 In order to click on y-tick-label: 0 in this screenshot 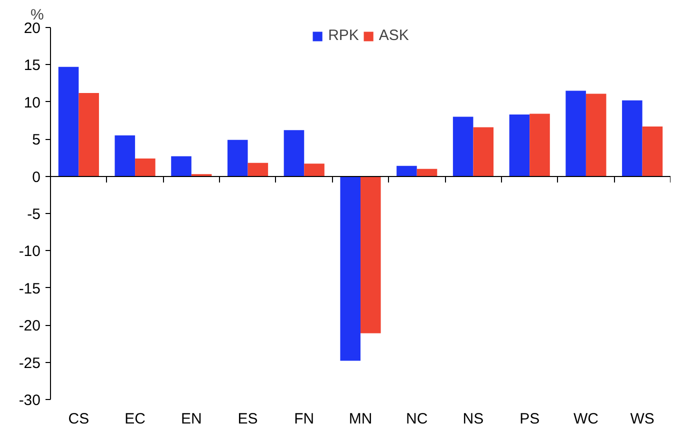, I will do `click(36, 177)`.